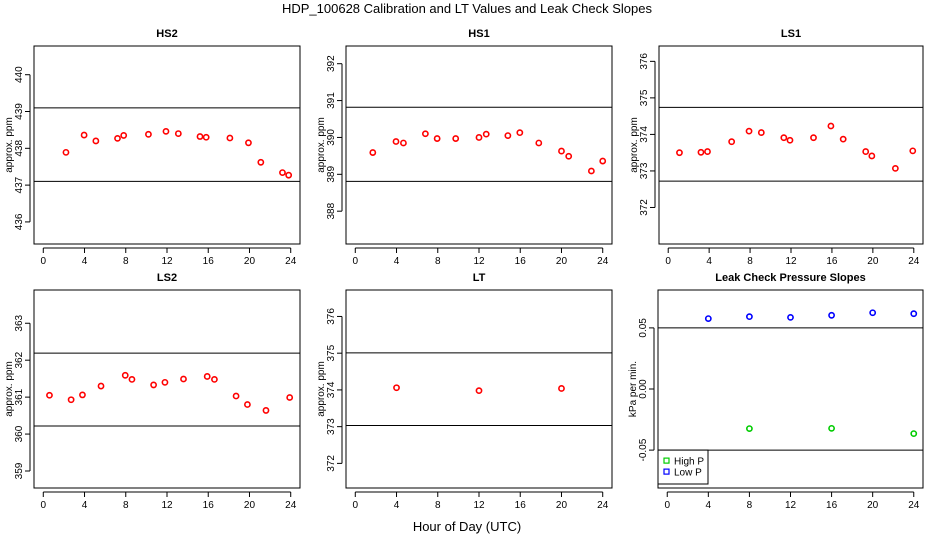 This screenshot has width=936, height=540. I want to click on y-tick-label: 391, so click(331, 100).